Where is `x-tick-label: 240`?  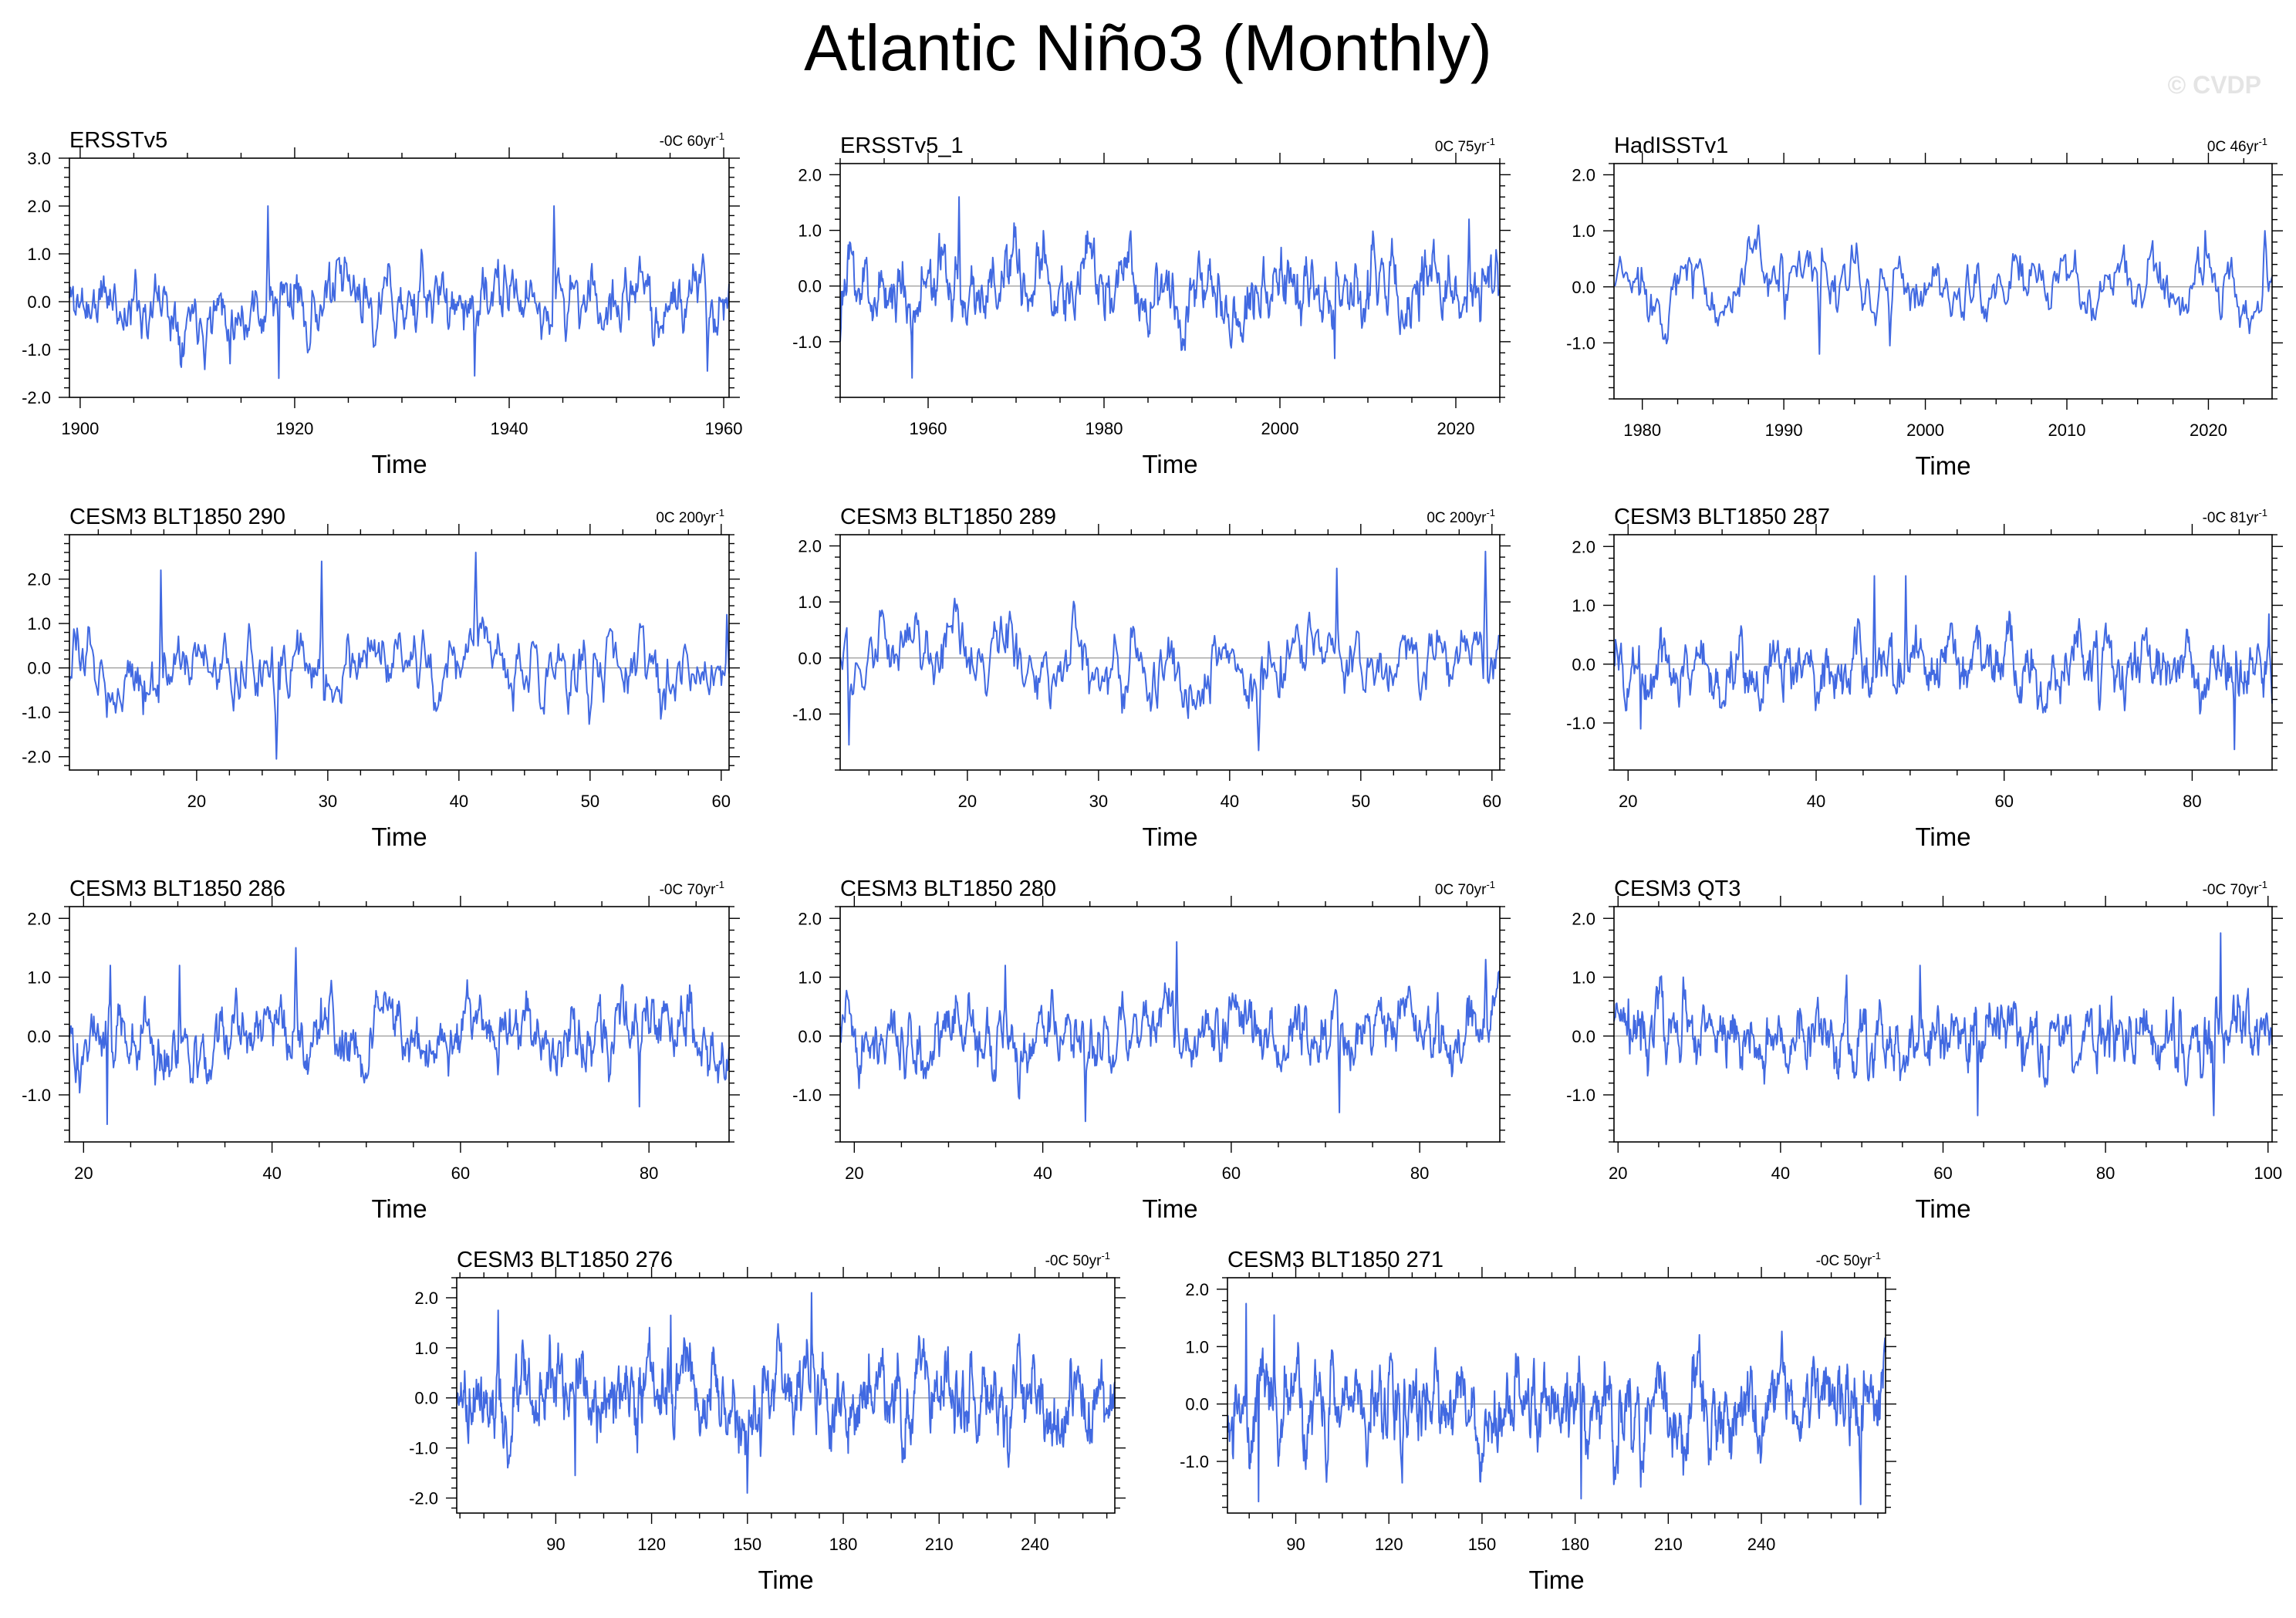 x-tick-label: 240 is located at coordinates (1035, 1544).